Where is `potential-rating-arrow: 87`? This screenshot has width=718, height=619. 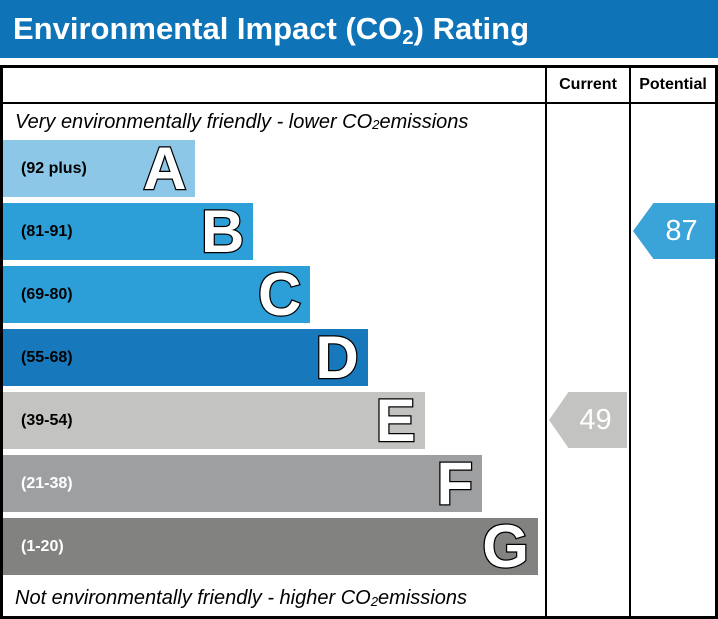
potential-rating-arrow: 87 is located at coordinates (674, 231).